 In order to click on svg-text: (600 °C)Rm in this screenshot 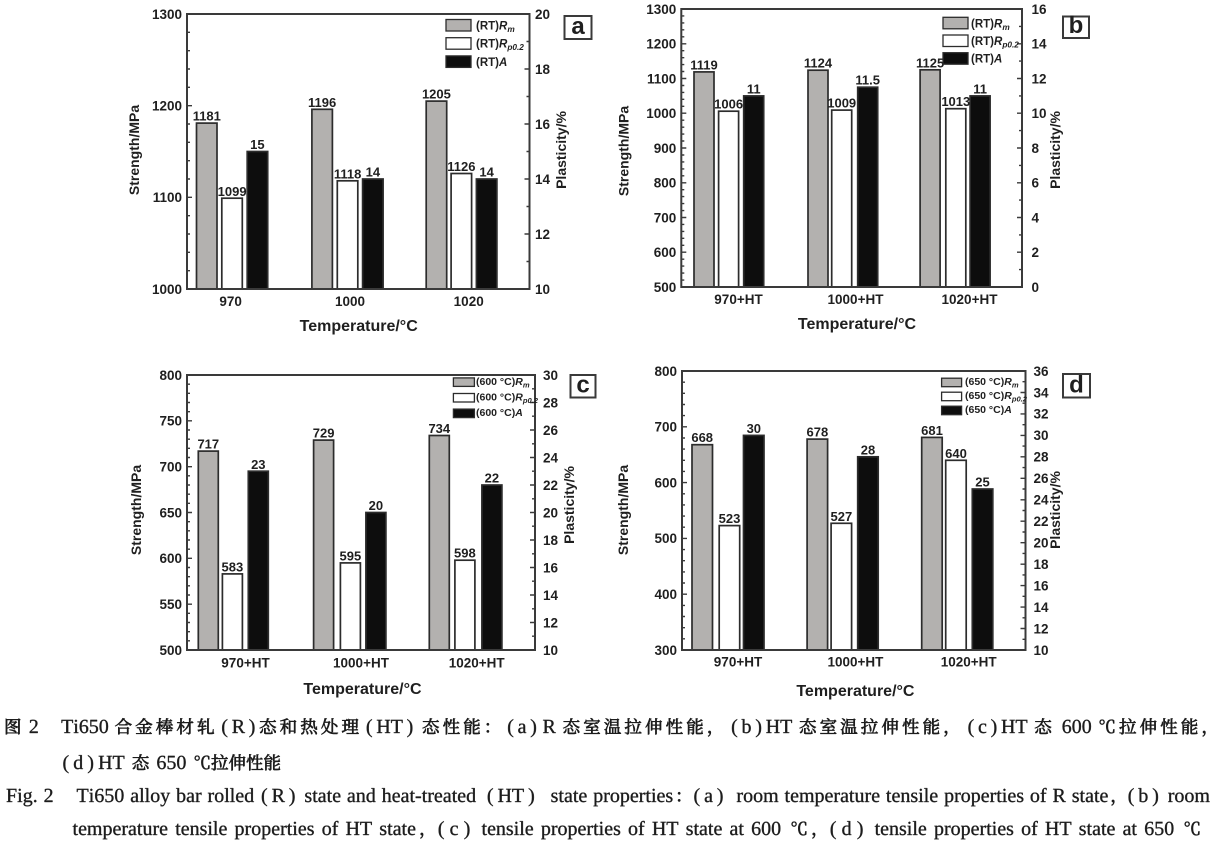, I will do `click(503, 383)`.